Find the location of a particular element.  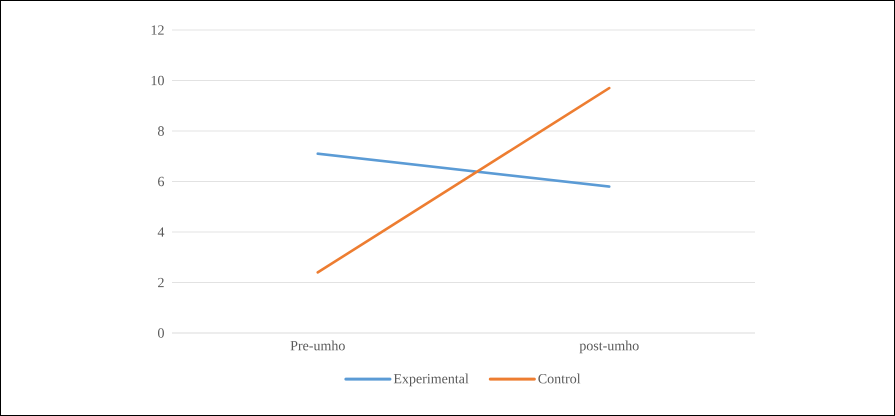

legend-label: Experimental is located at coordinates (431, 380).